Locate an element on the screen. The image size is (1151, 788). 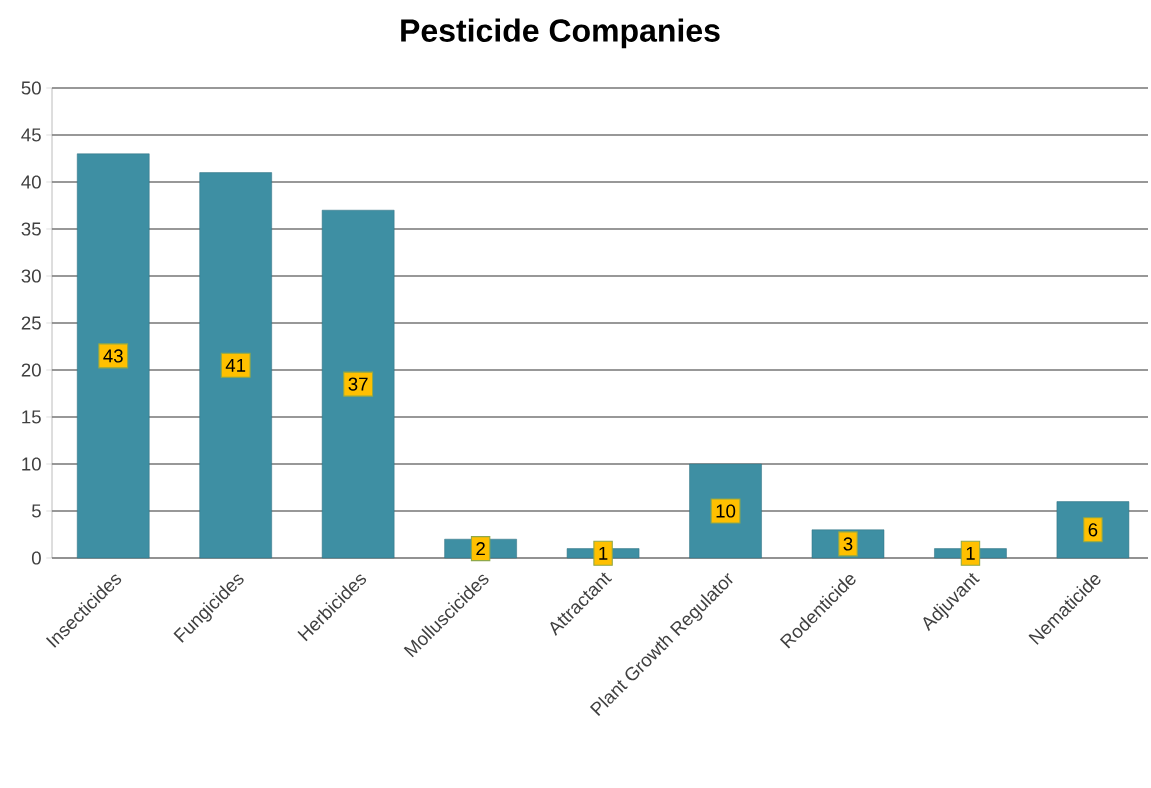
y-tick-label: 50 is located at coordinates (31, 88).